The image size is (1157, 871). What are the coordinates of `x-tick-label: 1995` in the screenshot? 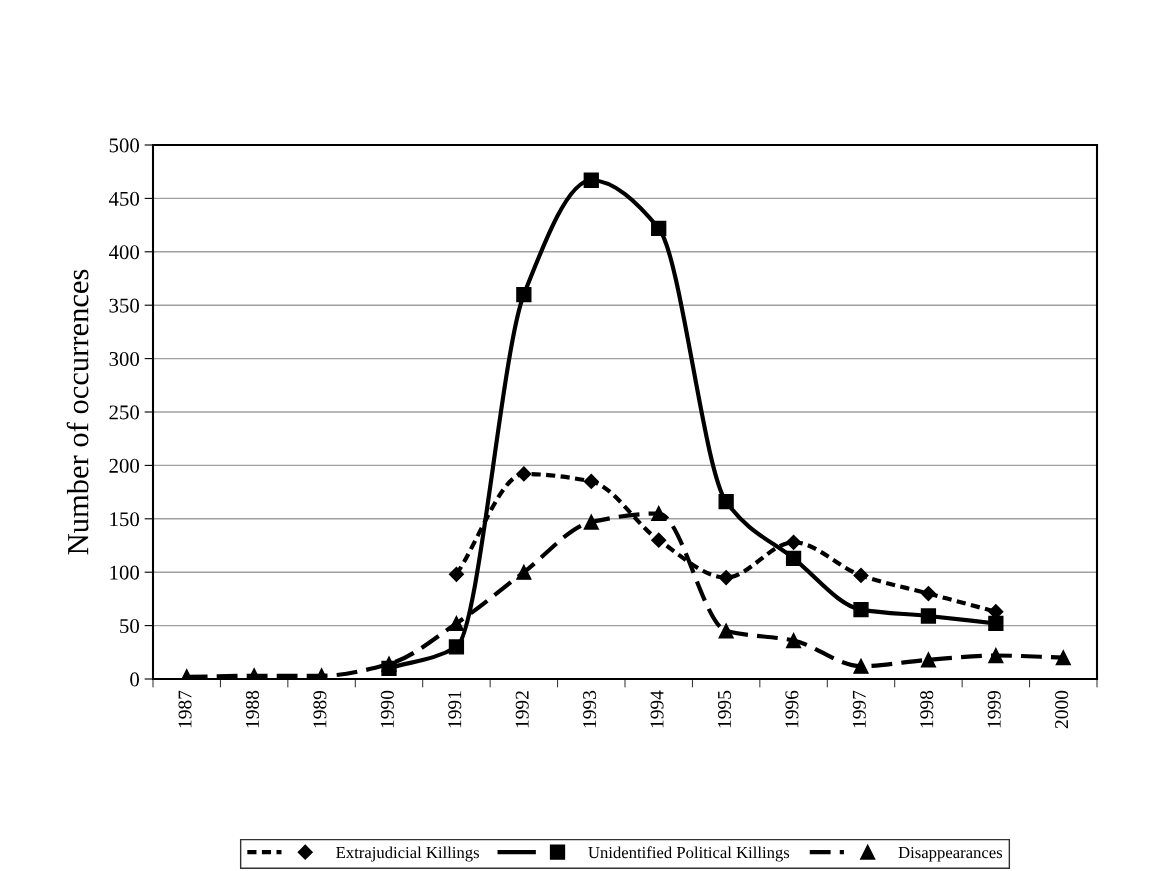 It's located at (724, 709).